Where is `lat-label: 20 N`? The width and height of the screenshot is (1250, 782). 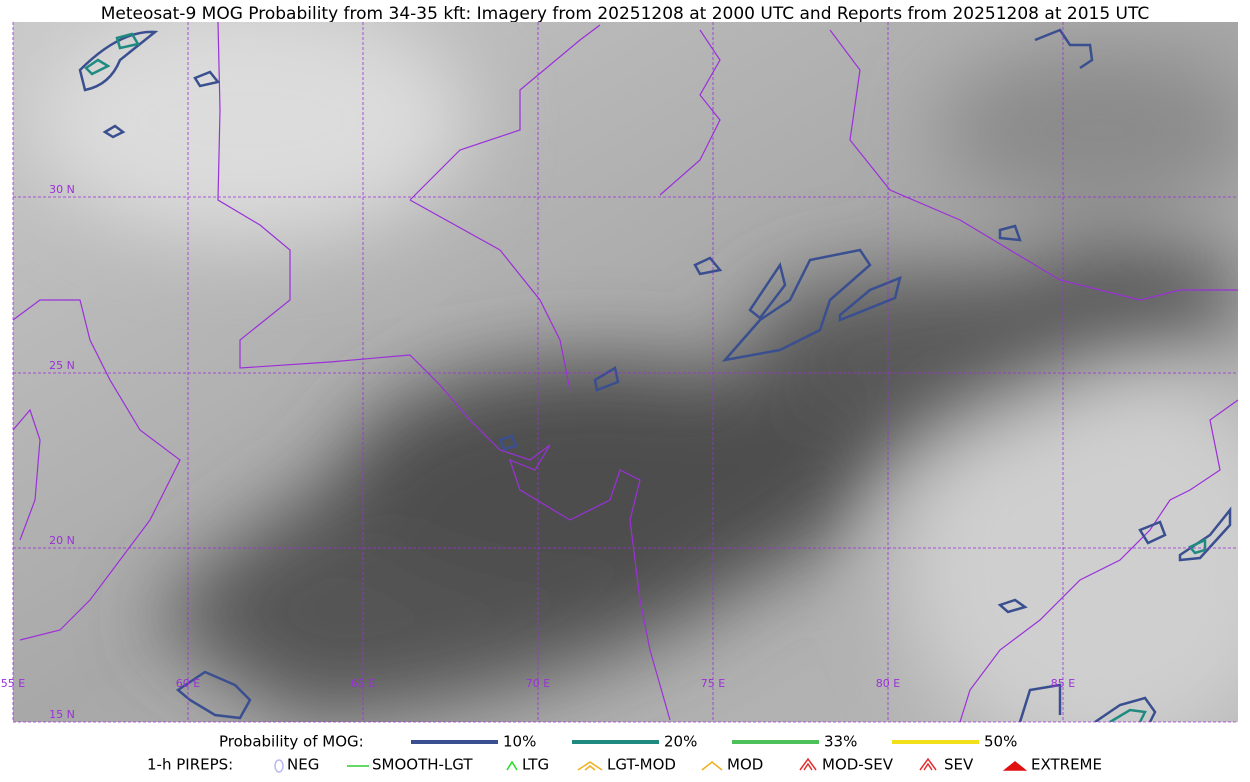
lat-label: 20 N is located at coordinates (62, 540).